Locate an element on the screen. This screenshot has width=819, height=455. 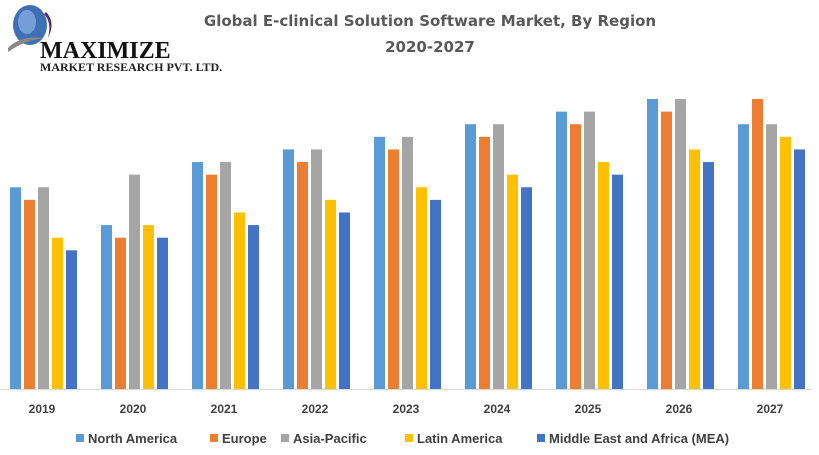
bar-2026-middle-east-and-africa-mea- is located at coordinates (708, 275).